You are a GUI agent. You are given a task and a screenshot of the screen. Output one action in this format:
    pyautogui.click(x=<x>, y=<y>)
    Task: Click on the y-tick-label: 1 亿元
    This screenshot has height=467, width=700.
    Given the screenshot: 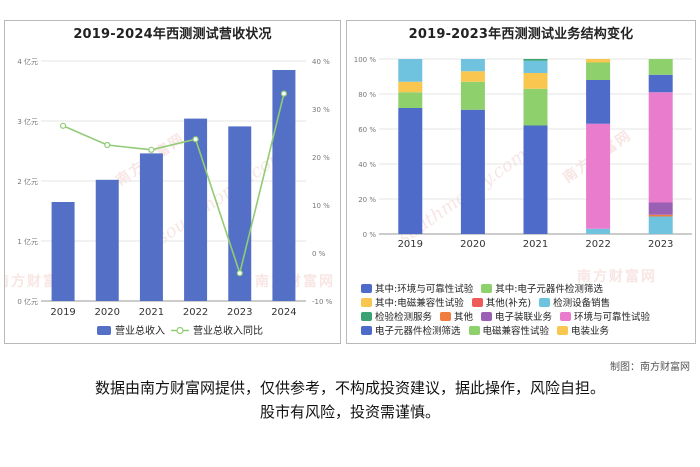 What is the action you would take?
    pyautogui.click(x=27, y=241)
    